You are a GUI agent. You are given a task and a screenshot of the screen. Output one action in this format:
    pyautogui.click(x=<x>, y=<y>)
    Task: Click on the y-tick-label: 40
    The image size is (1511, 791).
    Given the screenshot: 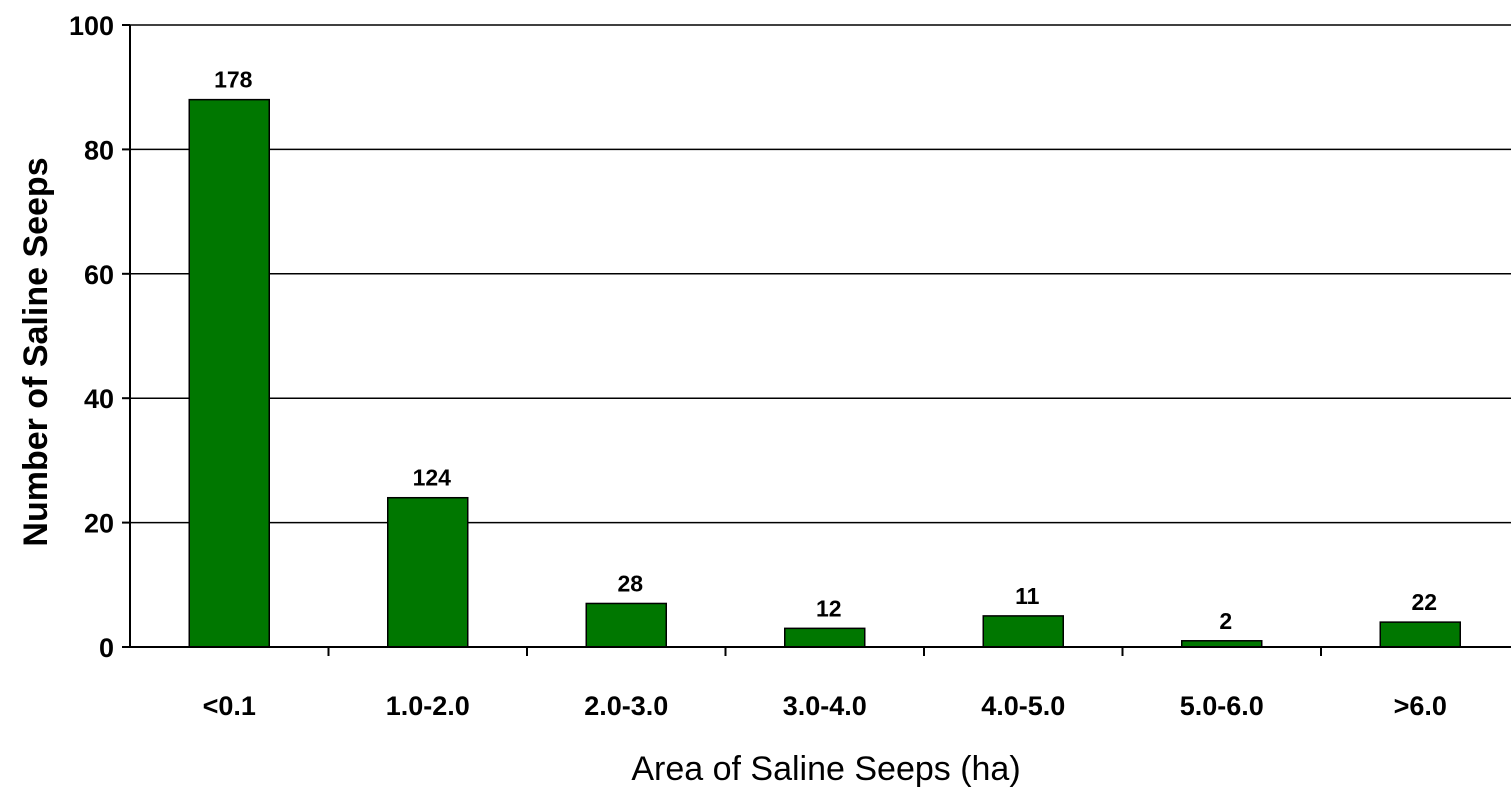 What is the action you would take?
    pyautogui.click(x=99, y=399)
    